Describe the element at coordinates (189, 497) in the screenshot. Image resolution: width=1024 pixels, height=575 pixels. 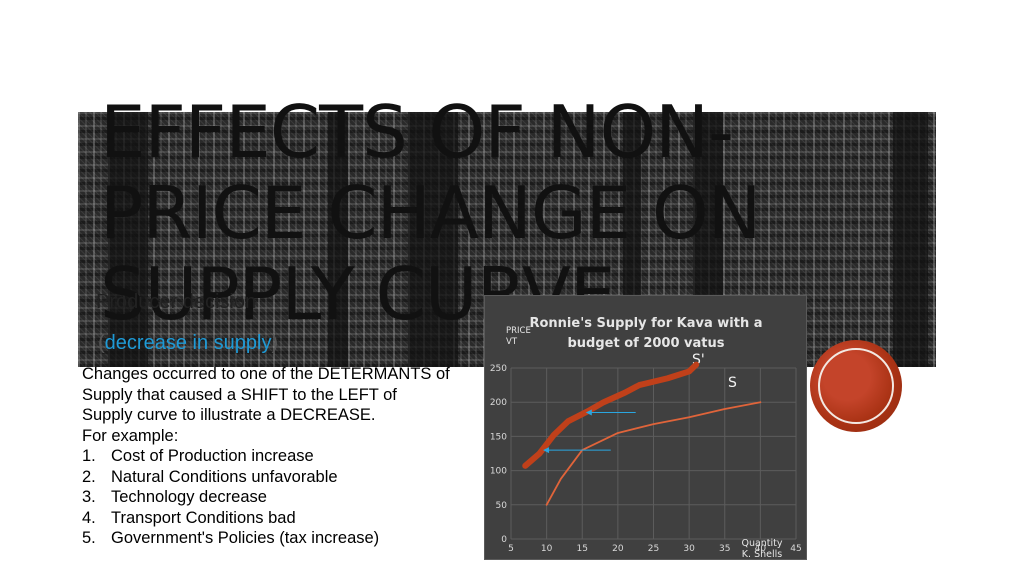
I see `list-text: Technology decrease` at that location.